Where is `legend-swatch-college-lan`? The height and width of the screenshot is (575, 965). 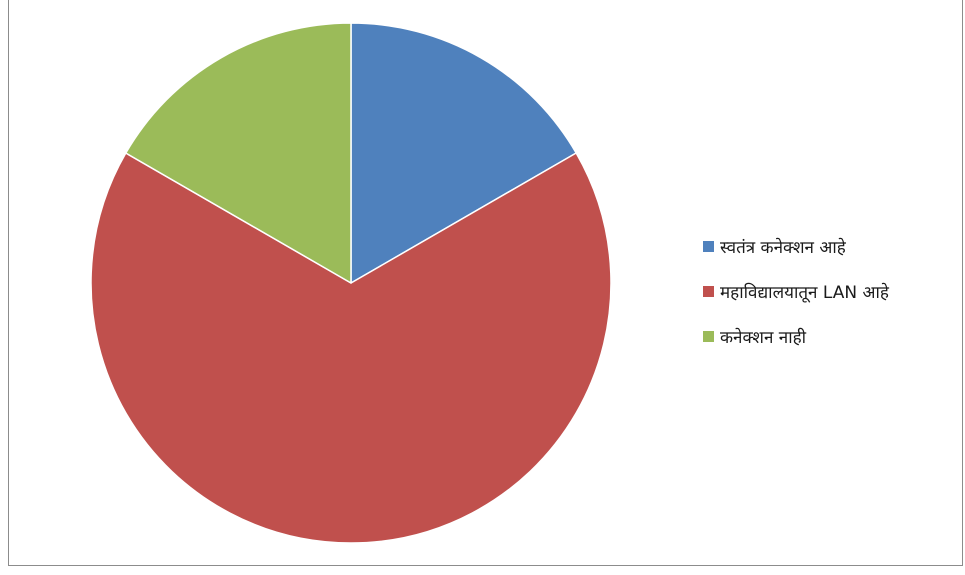 legend-swatch-college-lan is located at coordinates (708, 291).